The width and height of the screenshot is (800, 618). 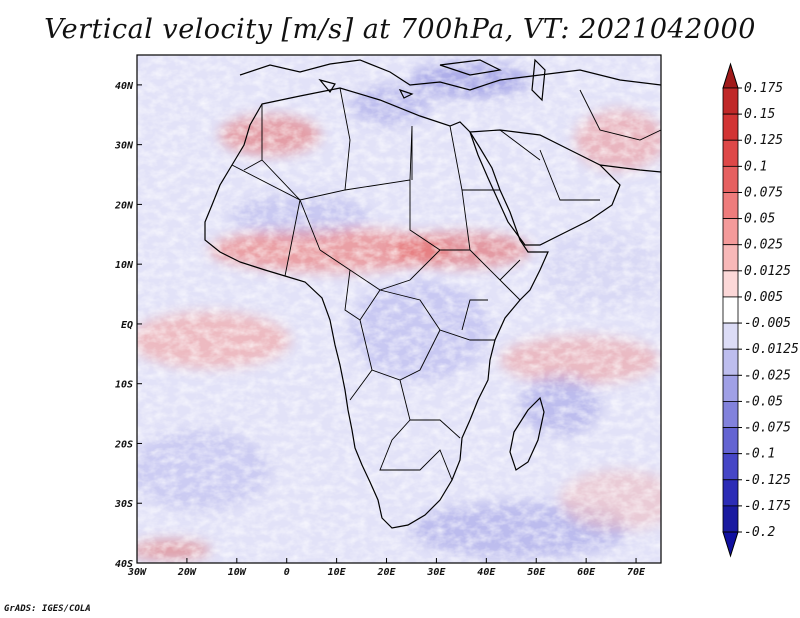 I want to click on y-tick-label: 20N, so click(x=124, y=205).